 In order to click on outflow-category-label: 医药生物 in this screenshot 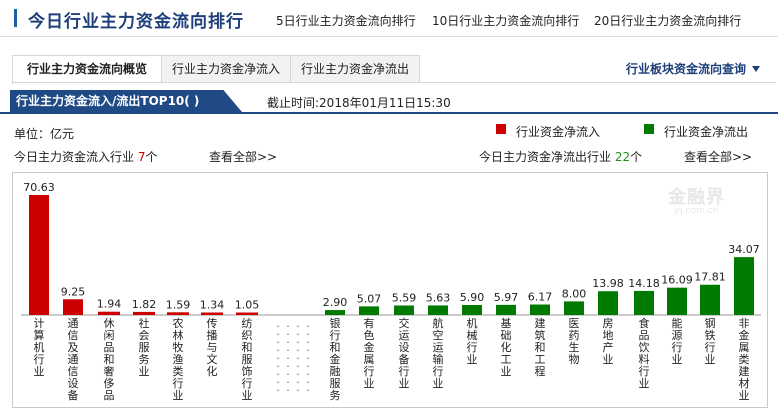, I will do `click(574, 341)`.